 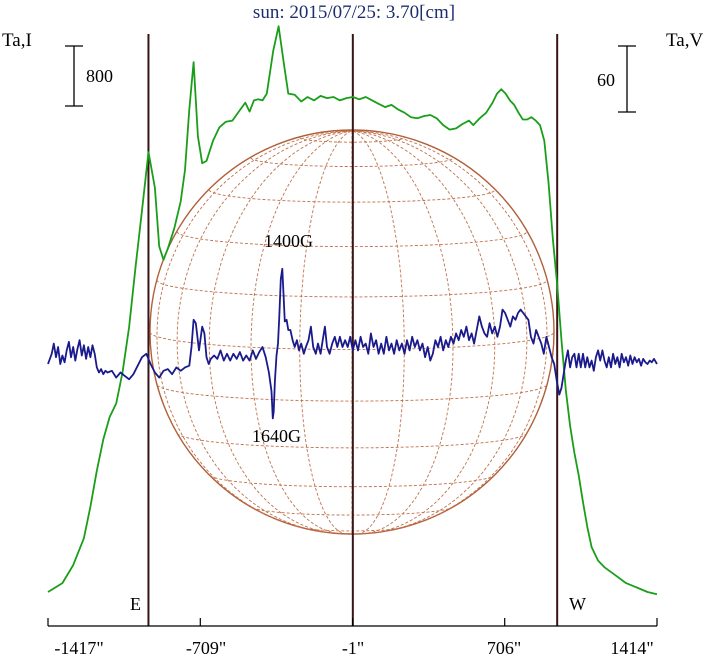 What do you see at coordinates (17, 40) in the screenshot?
I see `left-axis-label: Ta,I` at bounding box center [17, 40].